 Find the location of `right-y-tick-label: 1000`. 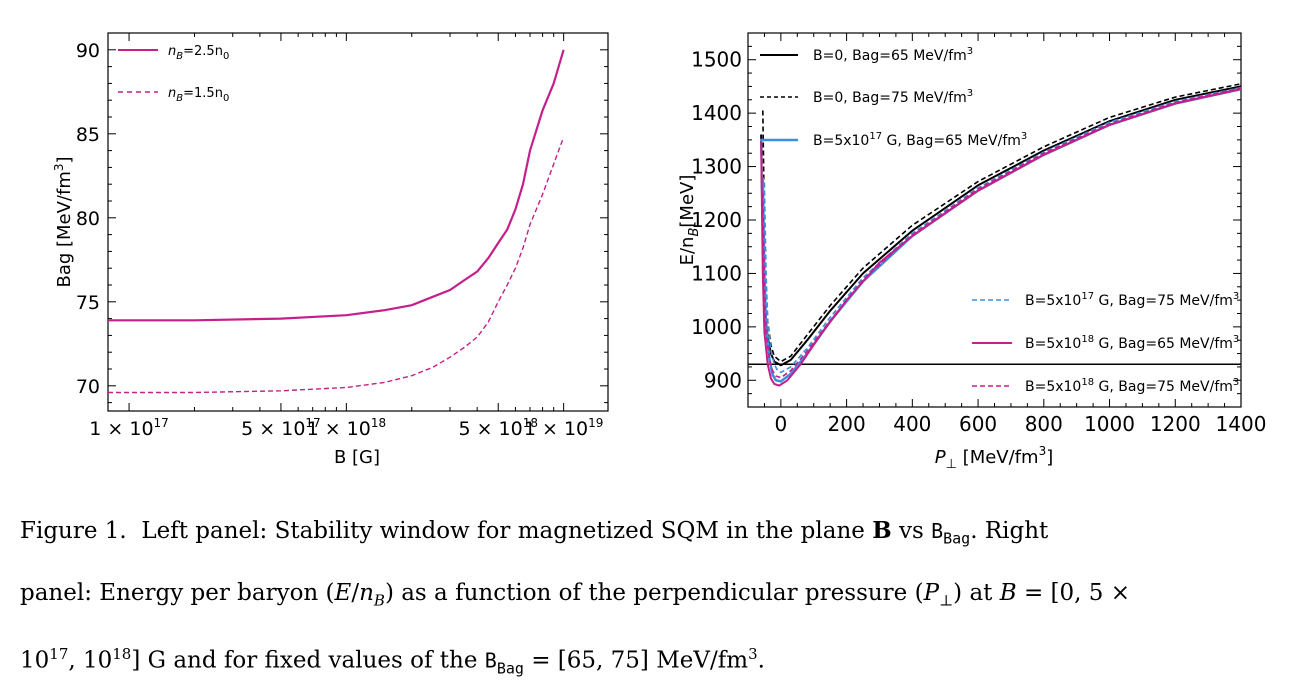

right-y-tick-label: 1000 is located at coordinates (716, 327).